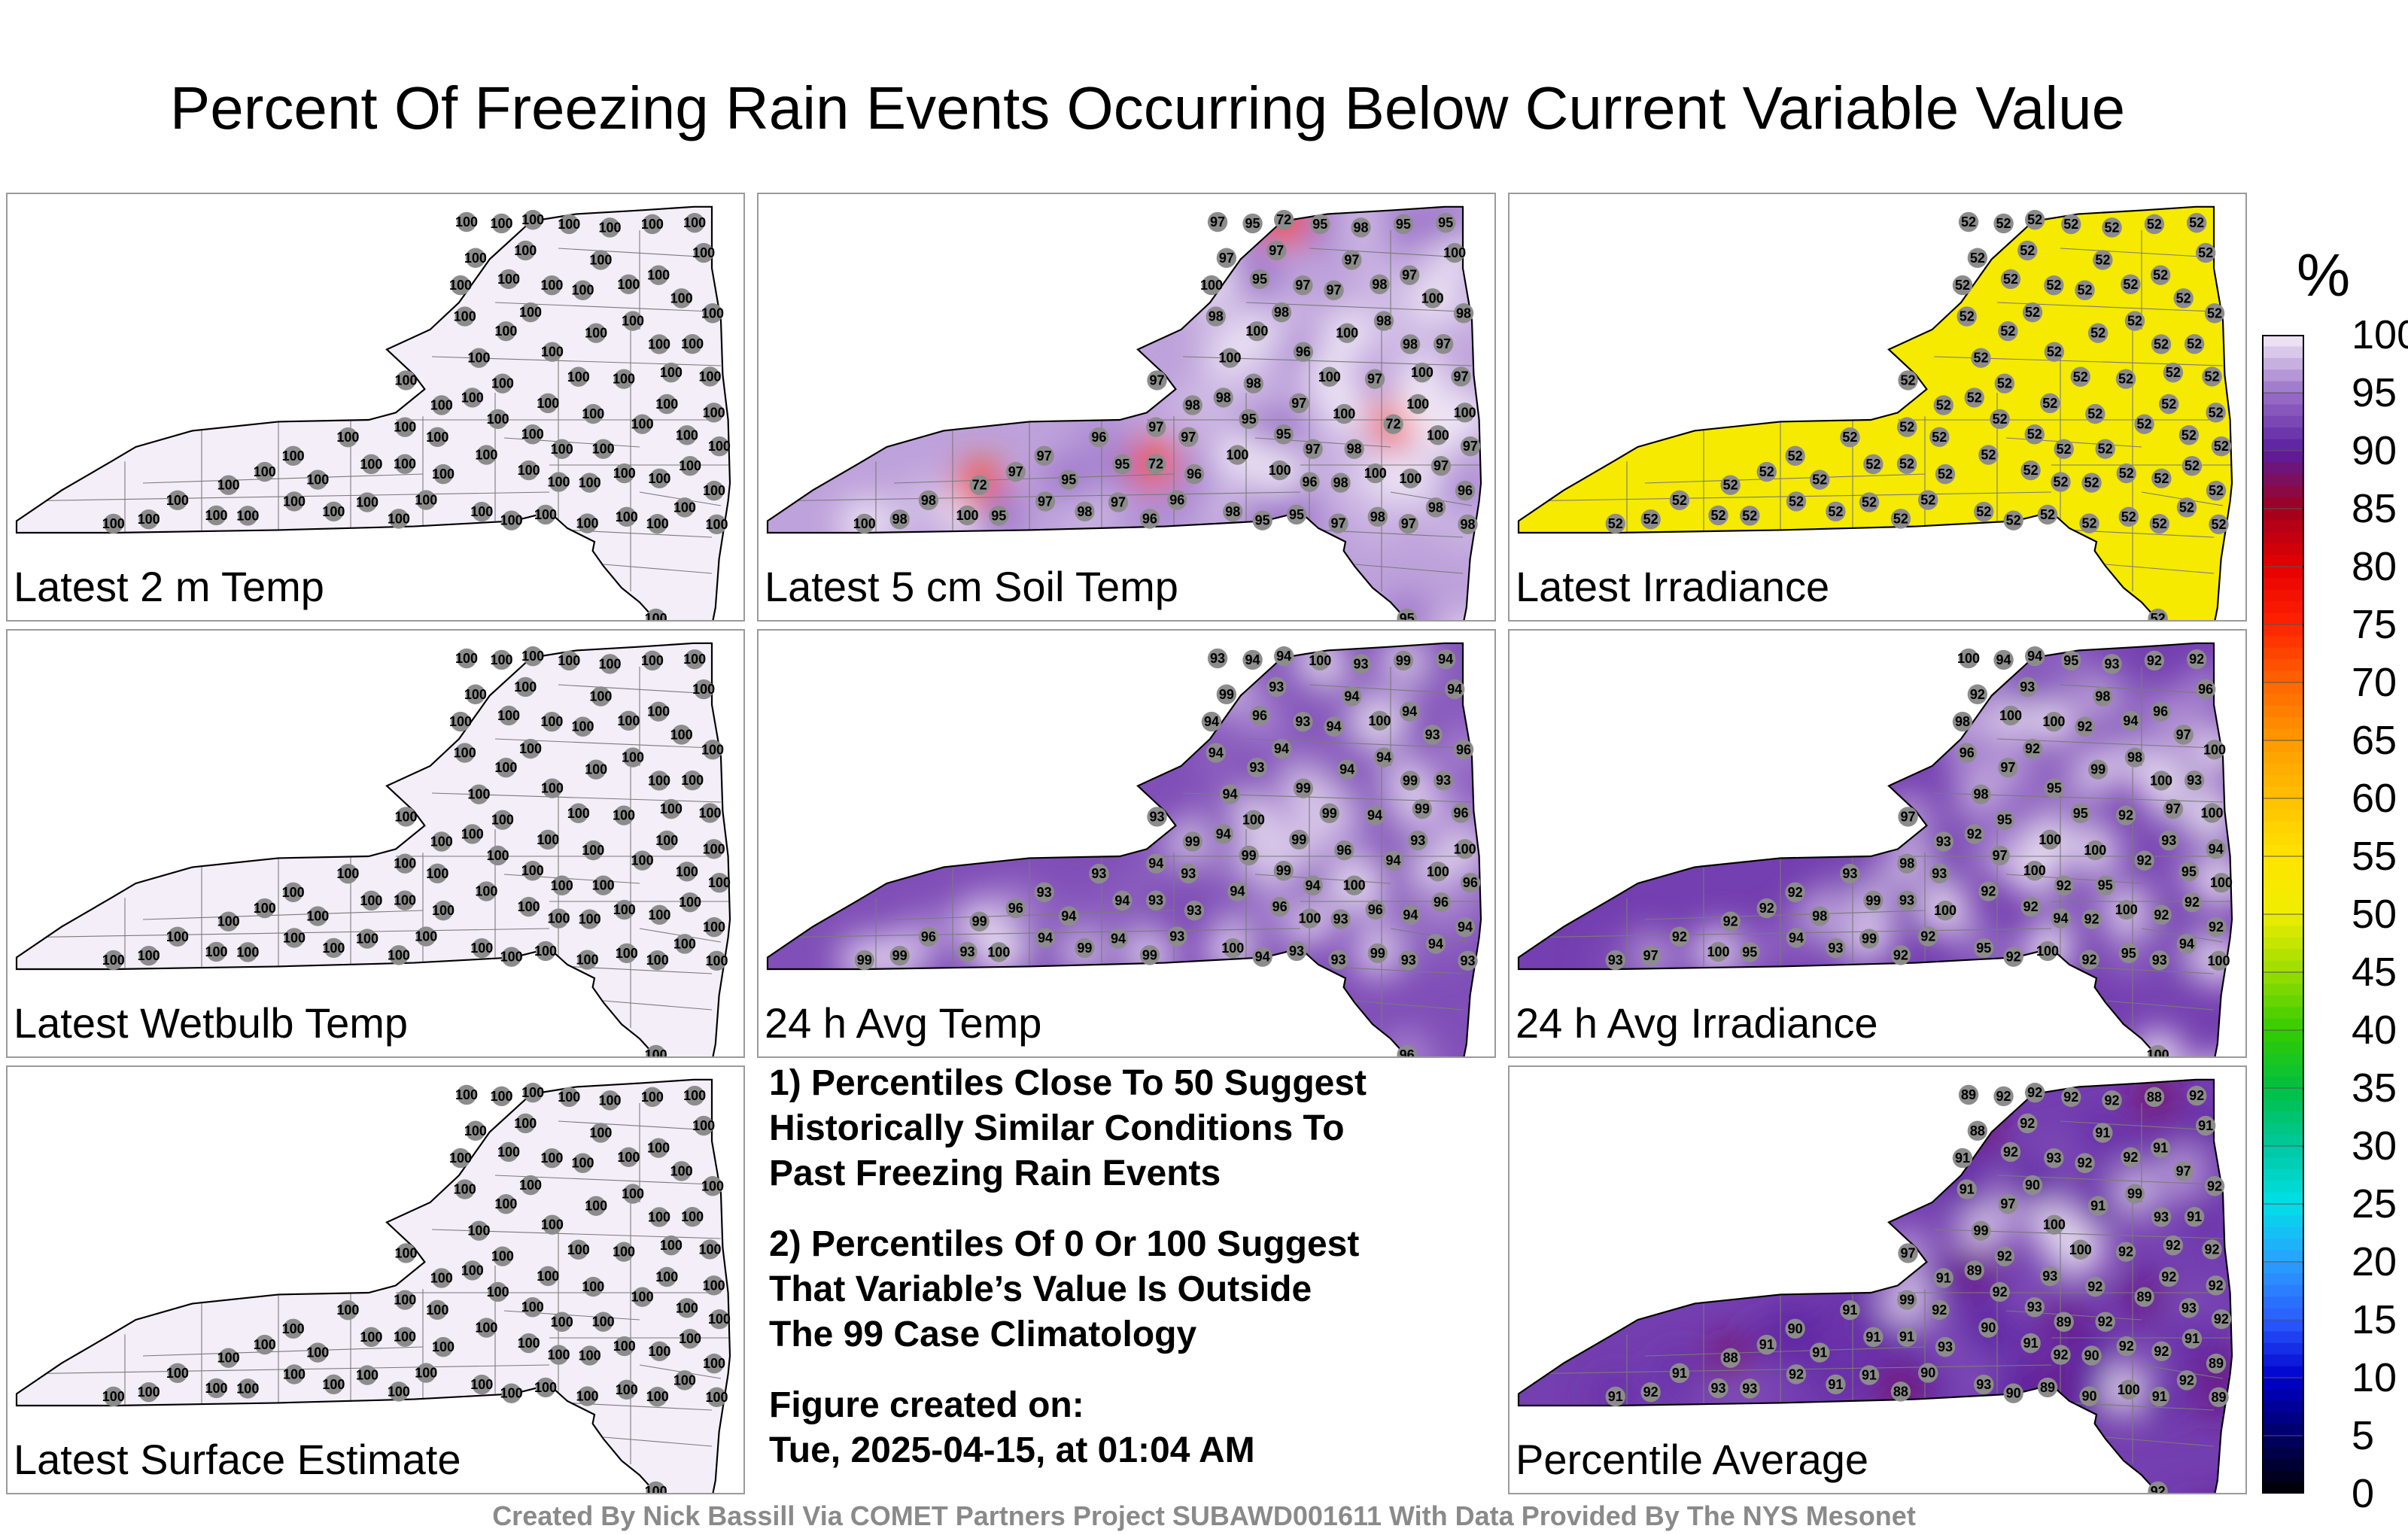 The image size is (2408, 1535). What do you see at coordinates (2160, 711) in the screenshot?
I see `station-value: 96` at bounding box center [2160, 711].